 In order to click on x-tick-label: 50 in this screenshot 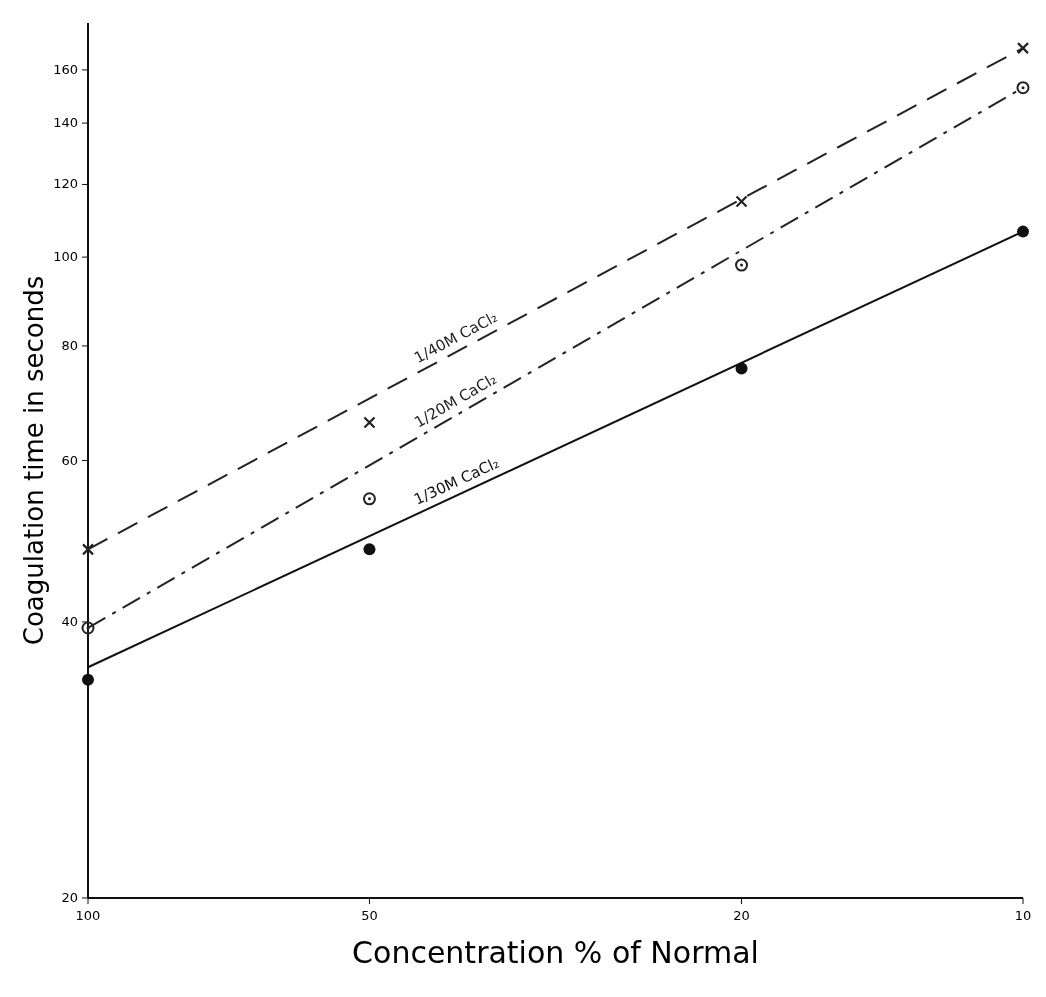, I will do `click(369, 915)`.